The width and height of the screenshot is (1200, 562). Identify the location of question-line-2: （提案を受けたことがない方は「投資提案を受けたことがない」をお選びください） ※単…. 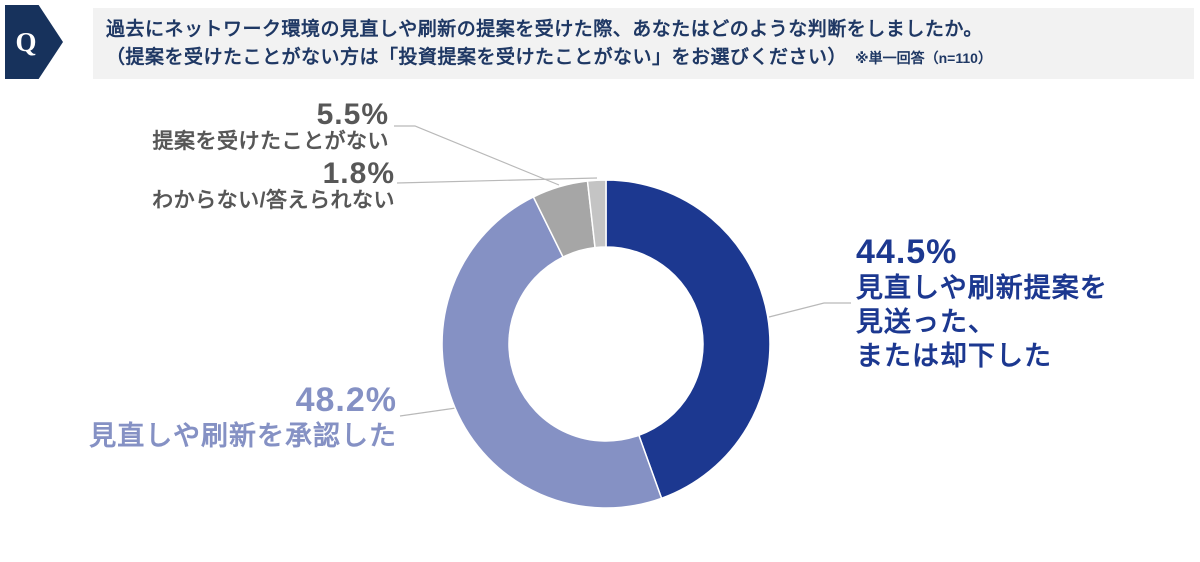
(549, 57).